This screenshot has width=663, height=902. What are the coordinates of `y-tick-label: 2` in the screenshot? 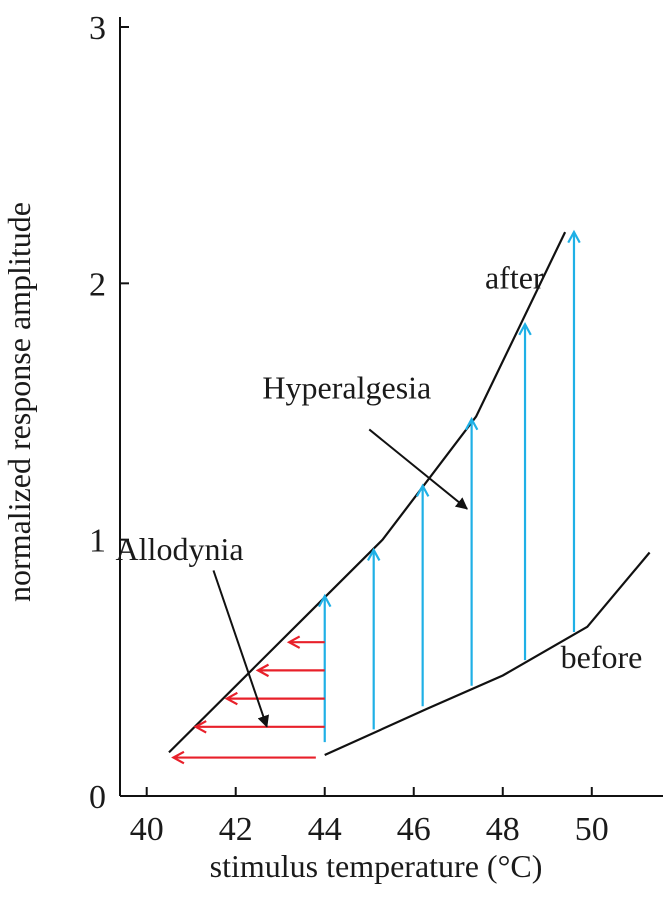 It's located at (97, 284).